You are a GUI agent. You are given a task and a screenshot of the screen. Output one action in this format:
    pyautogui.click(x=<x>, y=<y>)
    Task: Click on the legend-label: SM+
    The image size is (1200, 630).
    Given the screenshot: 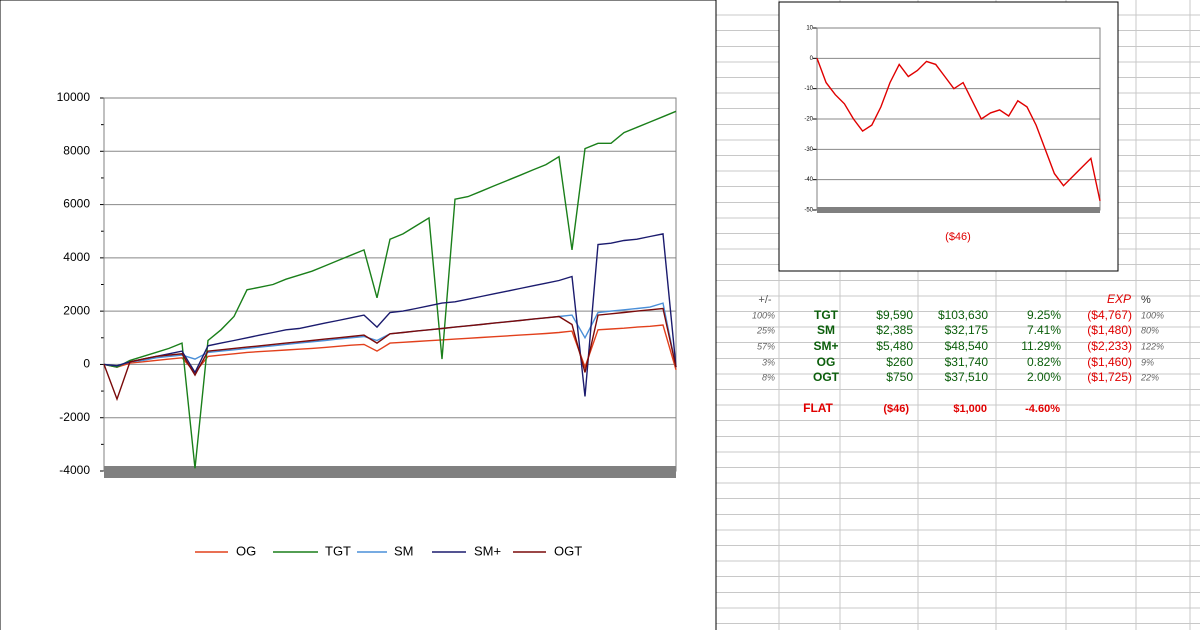 What is the action you would take?
    pyautogui.click(x=487, y=550)
    